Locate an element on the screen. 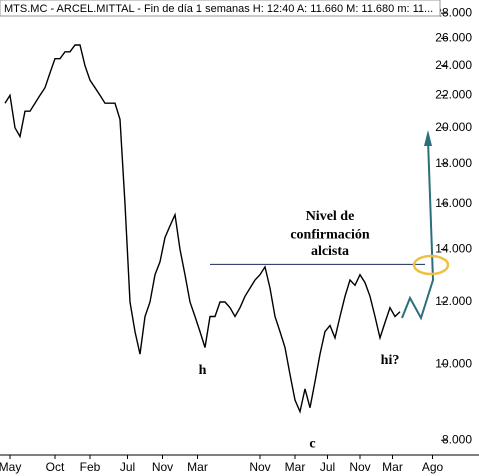  annotation: alcista is located at coordinates (330, 251).